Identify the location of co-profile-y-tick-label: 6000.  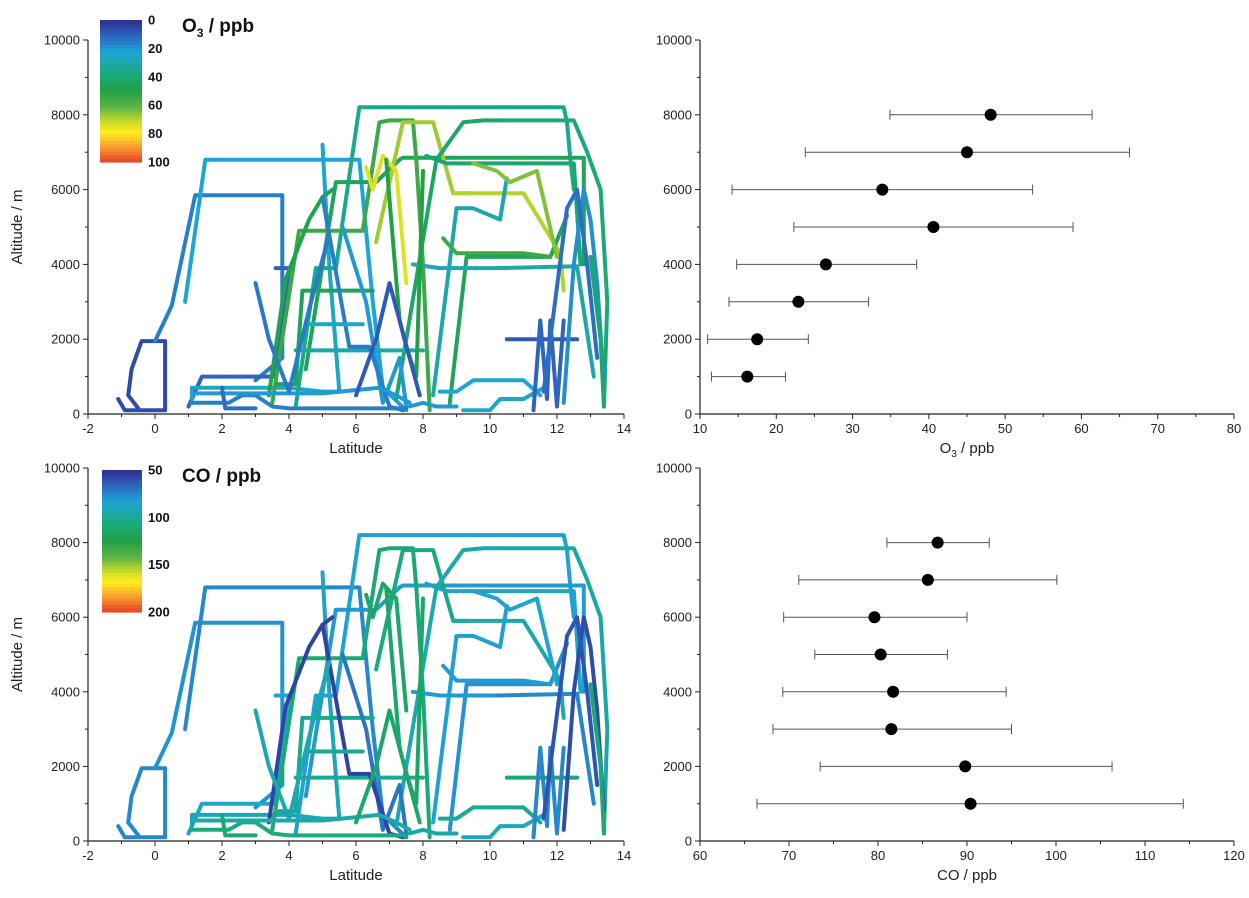
(677, 617).